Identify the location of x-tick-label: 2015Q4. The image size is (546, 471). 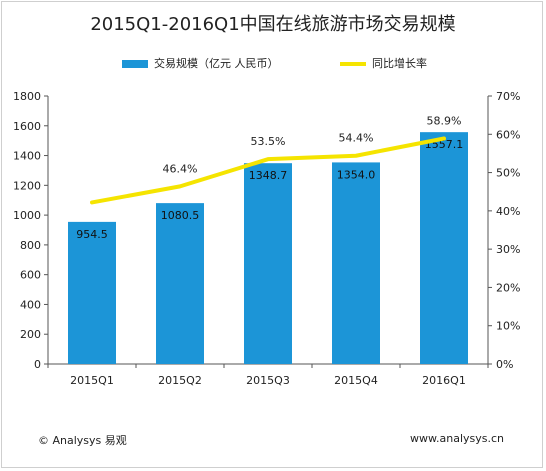
(356, 380).